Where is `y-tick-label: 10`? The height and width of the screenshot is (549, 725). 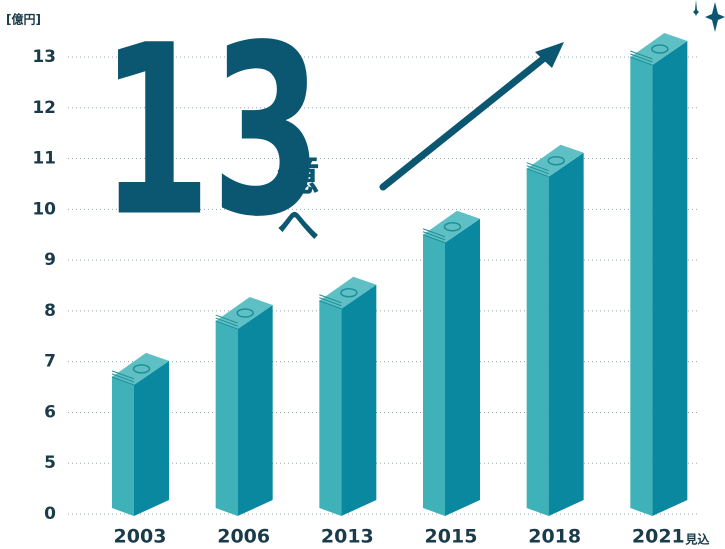 y-tick-label: 10 is located at coordinates (44, 209).